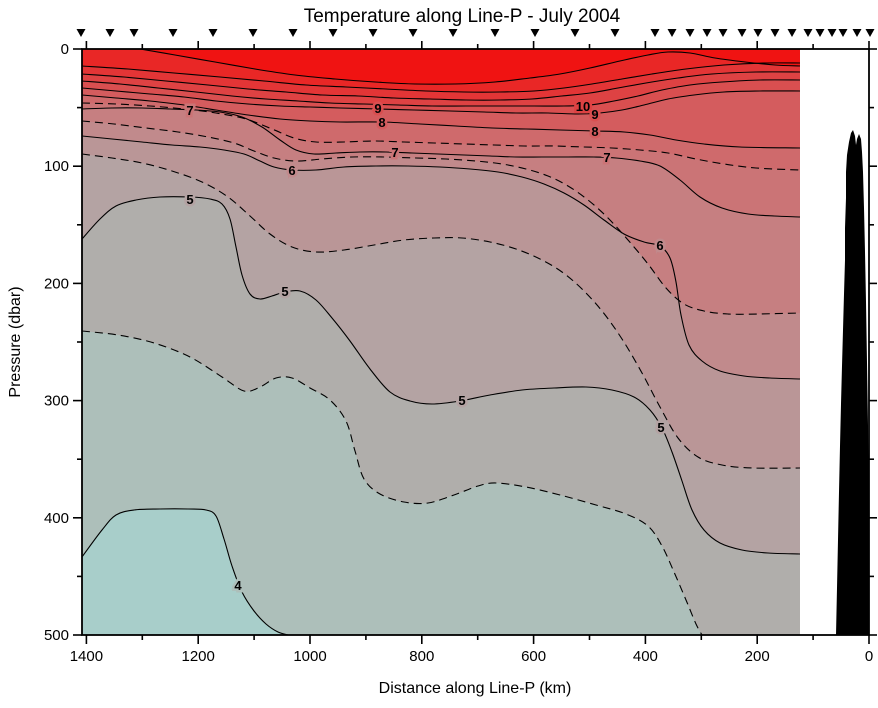 Image resolution: width=878 pixels, height=708 pixels. What do you see at coordinates (421, 656) in the screenshot?
I see `x-tick-label: 800` at bounding box center [421, 656].